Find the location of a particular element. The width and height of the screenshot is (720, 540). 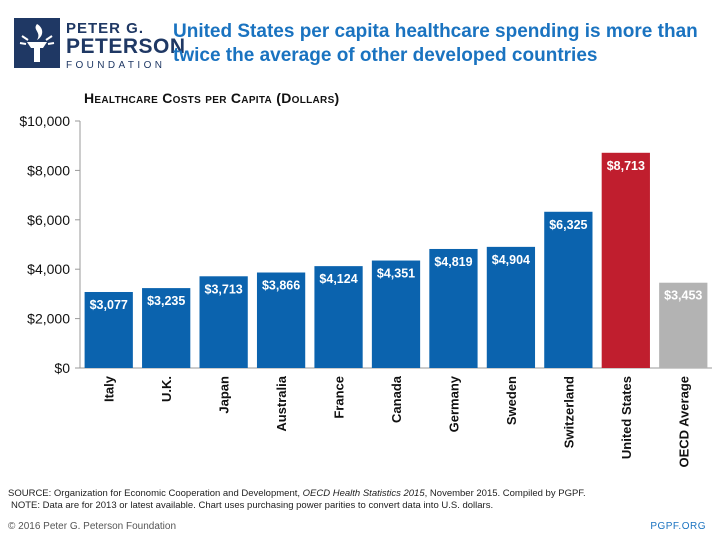

bar-value-label: $3,077 is located at coordinates (109, 305).